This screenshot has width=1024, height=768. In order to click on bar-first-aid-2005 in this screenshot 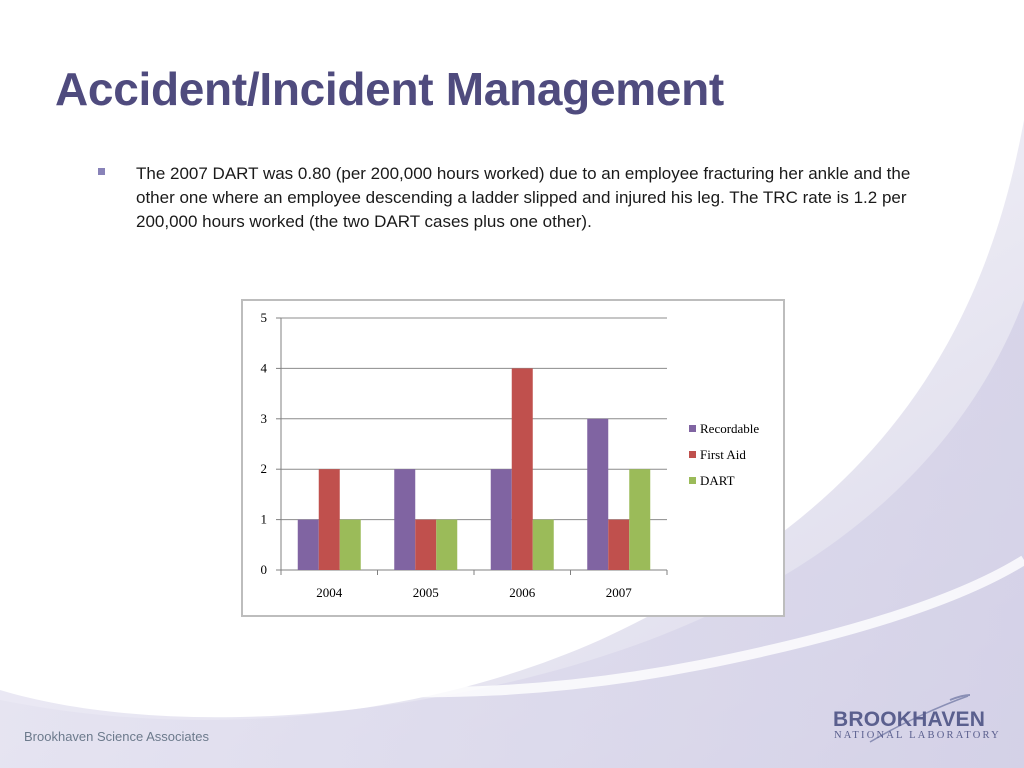, I will do `click(426, 544)`.